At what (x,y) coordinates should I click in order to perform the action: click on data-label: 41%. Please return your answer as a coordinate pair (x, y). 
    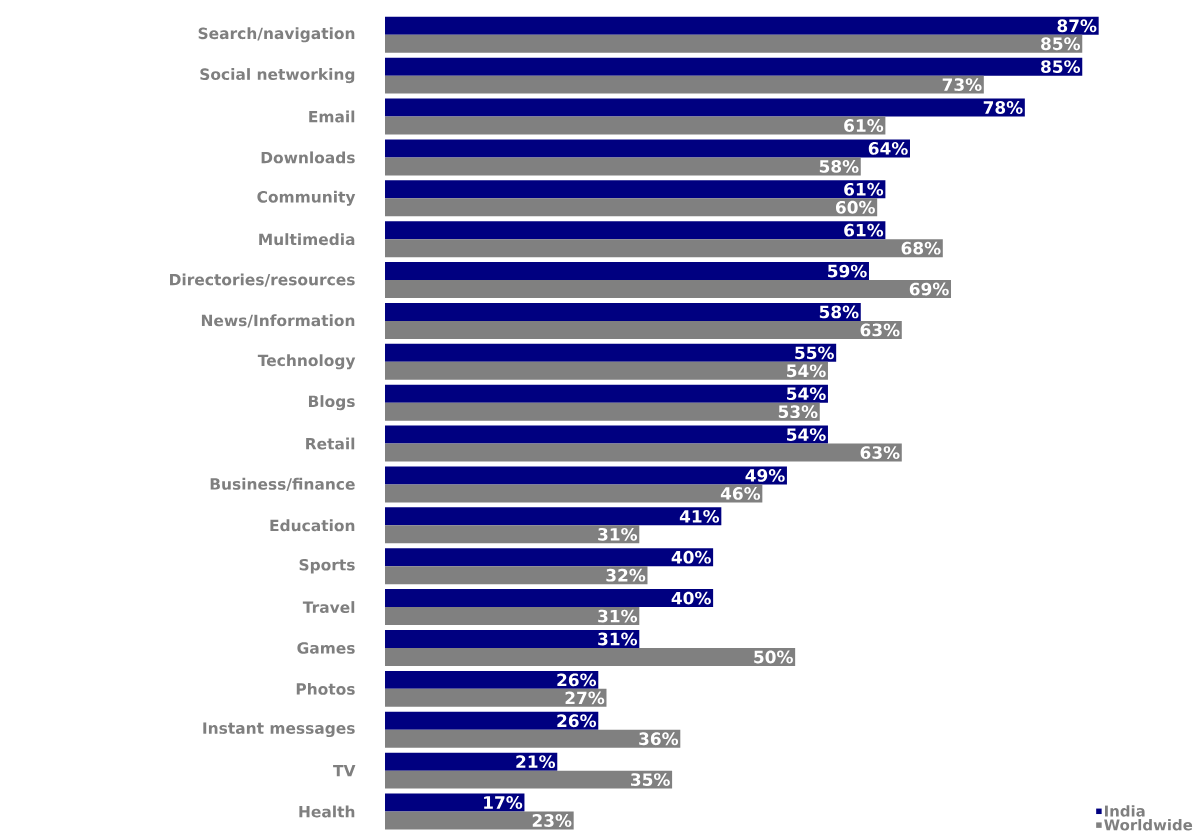
    Looking at the image, I should click on (699, 516).